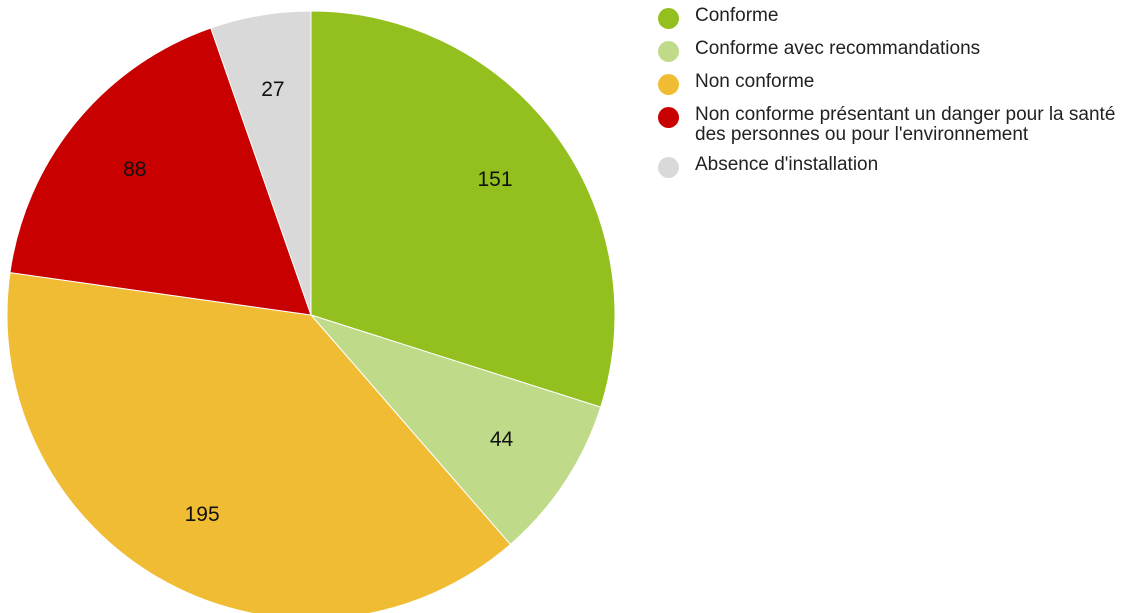  Describe the element at coordinates (787, 164) in the screenshot. I see `legend-label: Absence d'installation` at that location.